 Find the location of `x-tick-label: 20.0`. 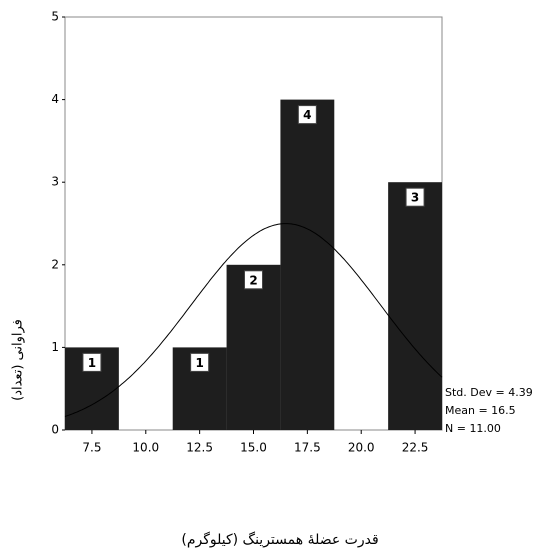

x-tick-label: 20.0 is located at coordinates (361, 448).